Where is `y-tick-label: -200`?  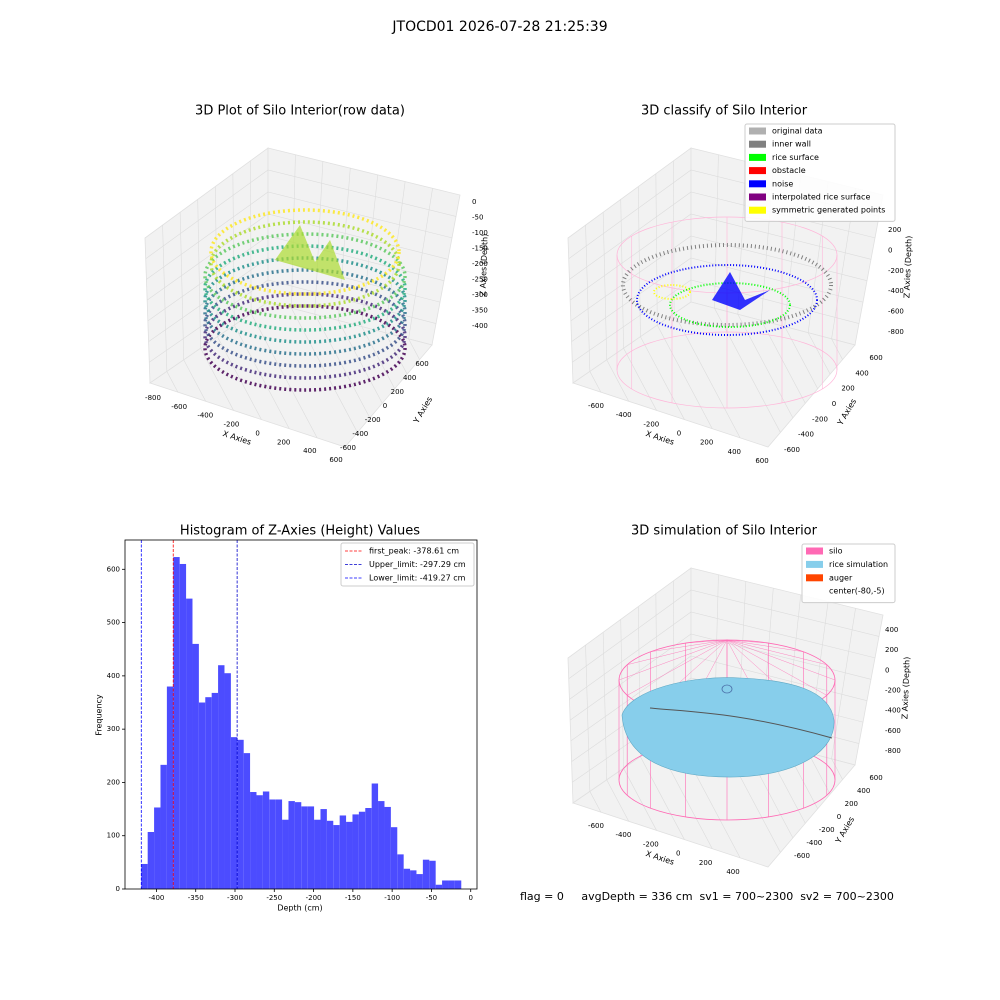
y-tick-label: -200 is located at coordinates (820, 419).